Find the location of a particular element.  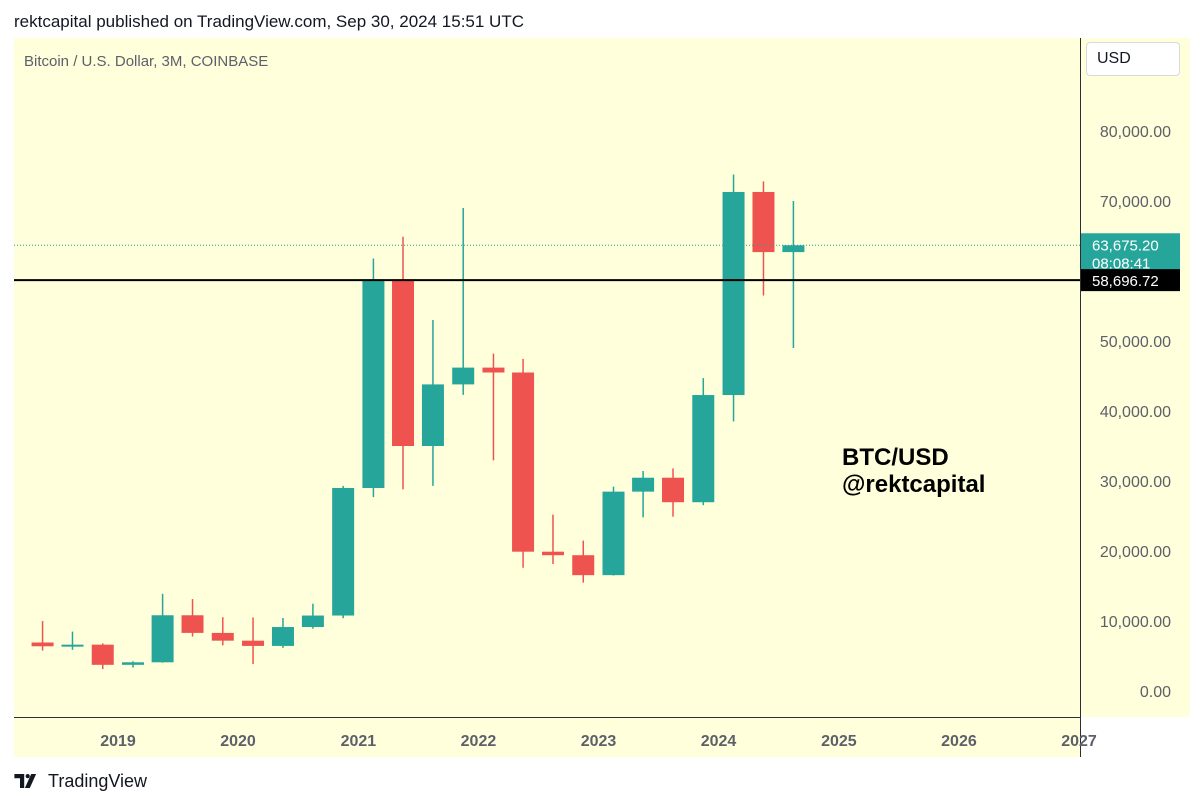

year-tick-label: 2025 is located at coordinates (839, 741).